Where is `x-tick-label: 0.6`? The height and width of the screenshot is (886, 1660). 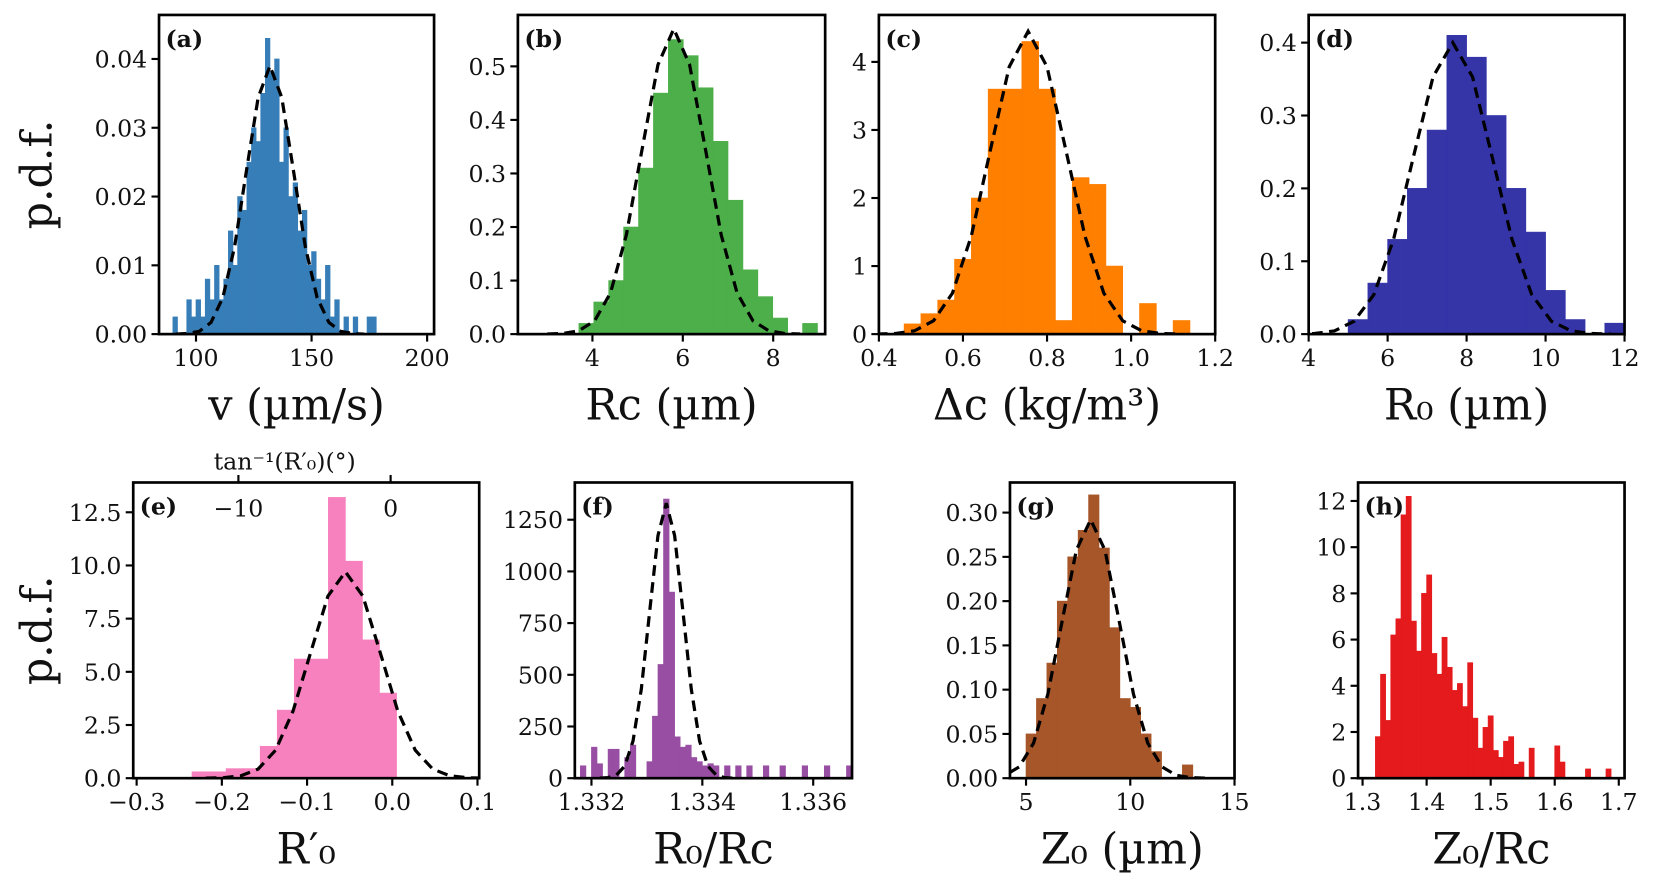 x-tick-label: 0.6 is located at coordinates (963, 358).